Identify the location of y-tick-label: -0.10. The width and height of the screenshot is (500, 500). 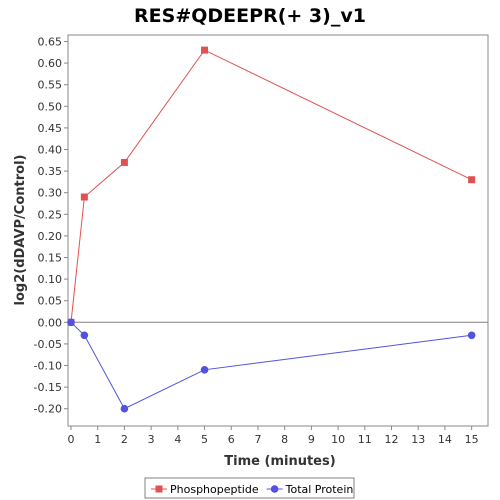
(48, 366).